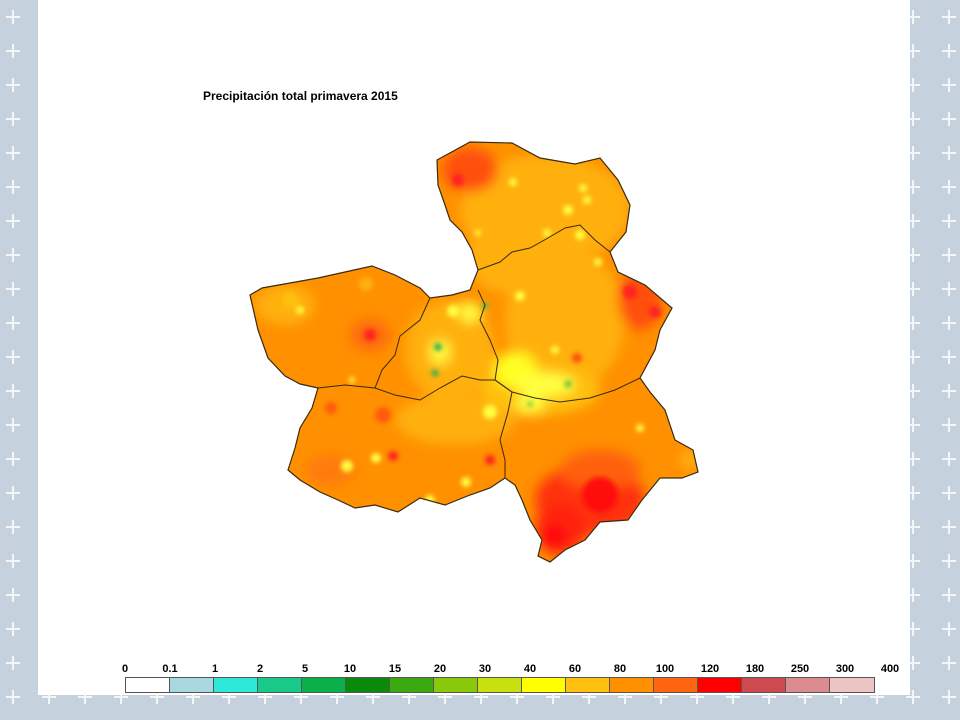 This screenshot has height=720, width=960. What do you see at coordinates (755, 669) in the screenshot?
I see `legend-label: 180` at bounding box center [755, 669].